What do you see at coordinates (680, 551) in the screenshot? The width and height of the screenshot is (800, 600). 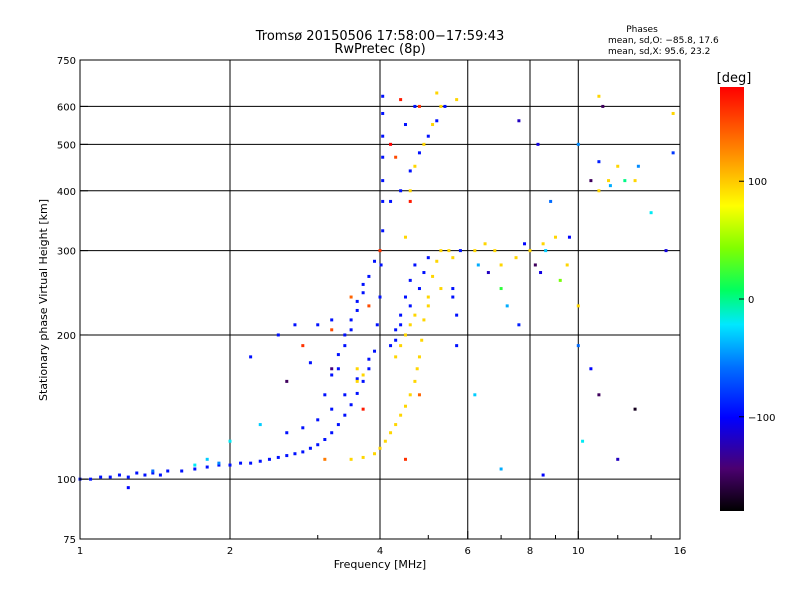 I see `x-tick-label: 16` at bounding box center [680, 551].